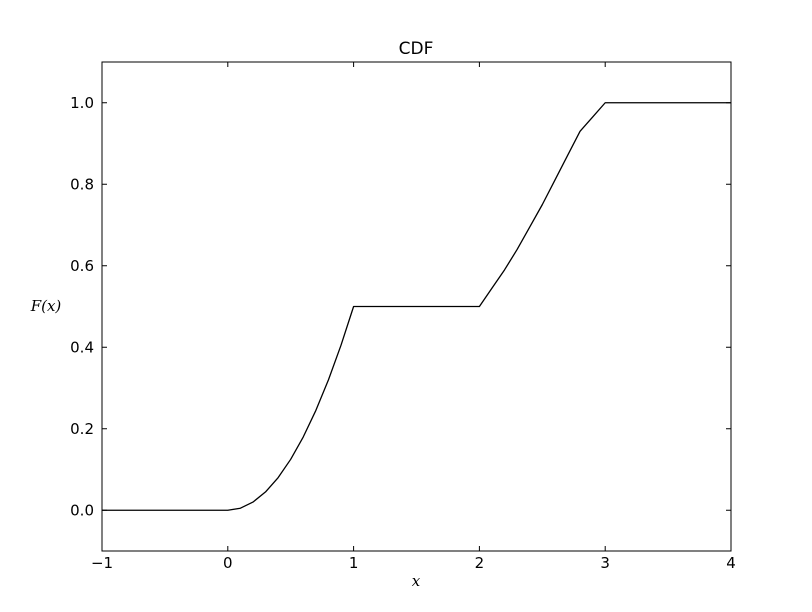  I want to click on y-tick-label: 0.6, so click(82, 266).